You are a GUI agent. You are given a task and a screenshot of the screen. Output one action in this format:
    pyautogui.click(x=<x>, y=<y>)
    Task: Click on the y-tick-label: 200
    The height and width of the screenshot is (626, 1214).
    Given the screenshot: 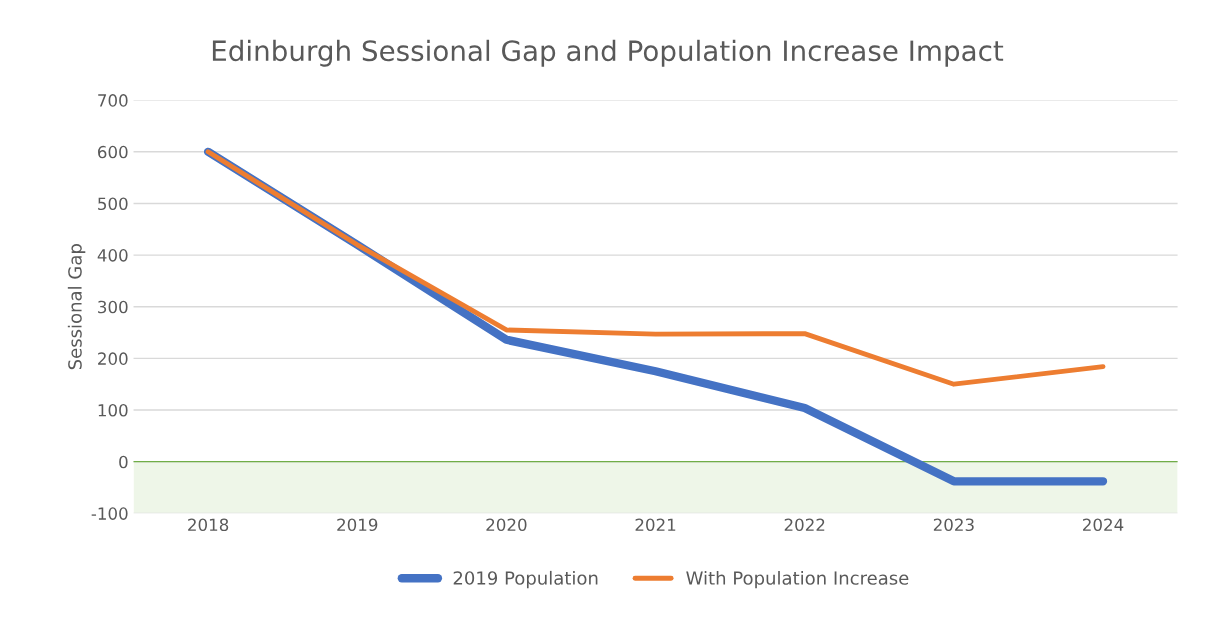 What is the action you would take?
    pyautogui.click(x=113, y=358)
    